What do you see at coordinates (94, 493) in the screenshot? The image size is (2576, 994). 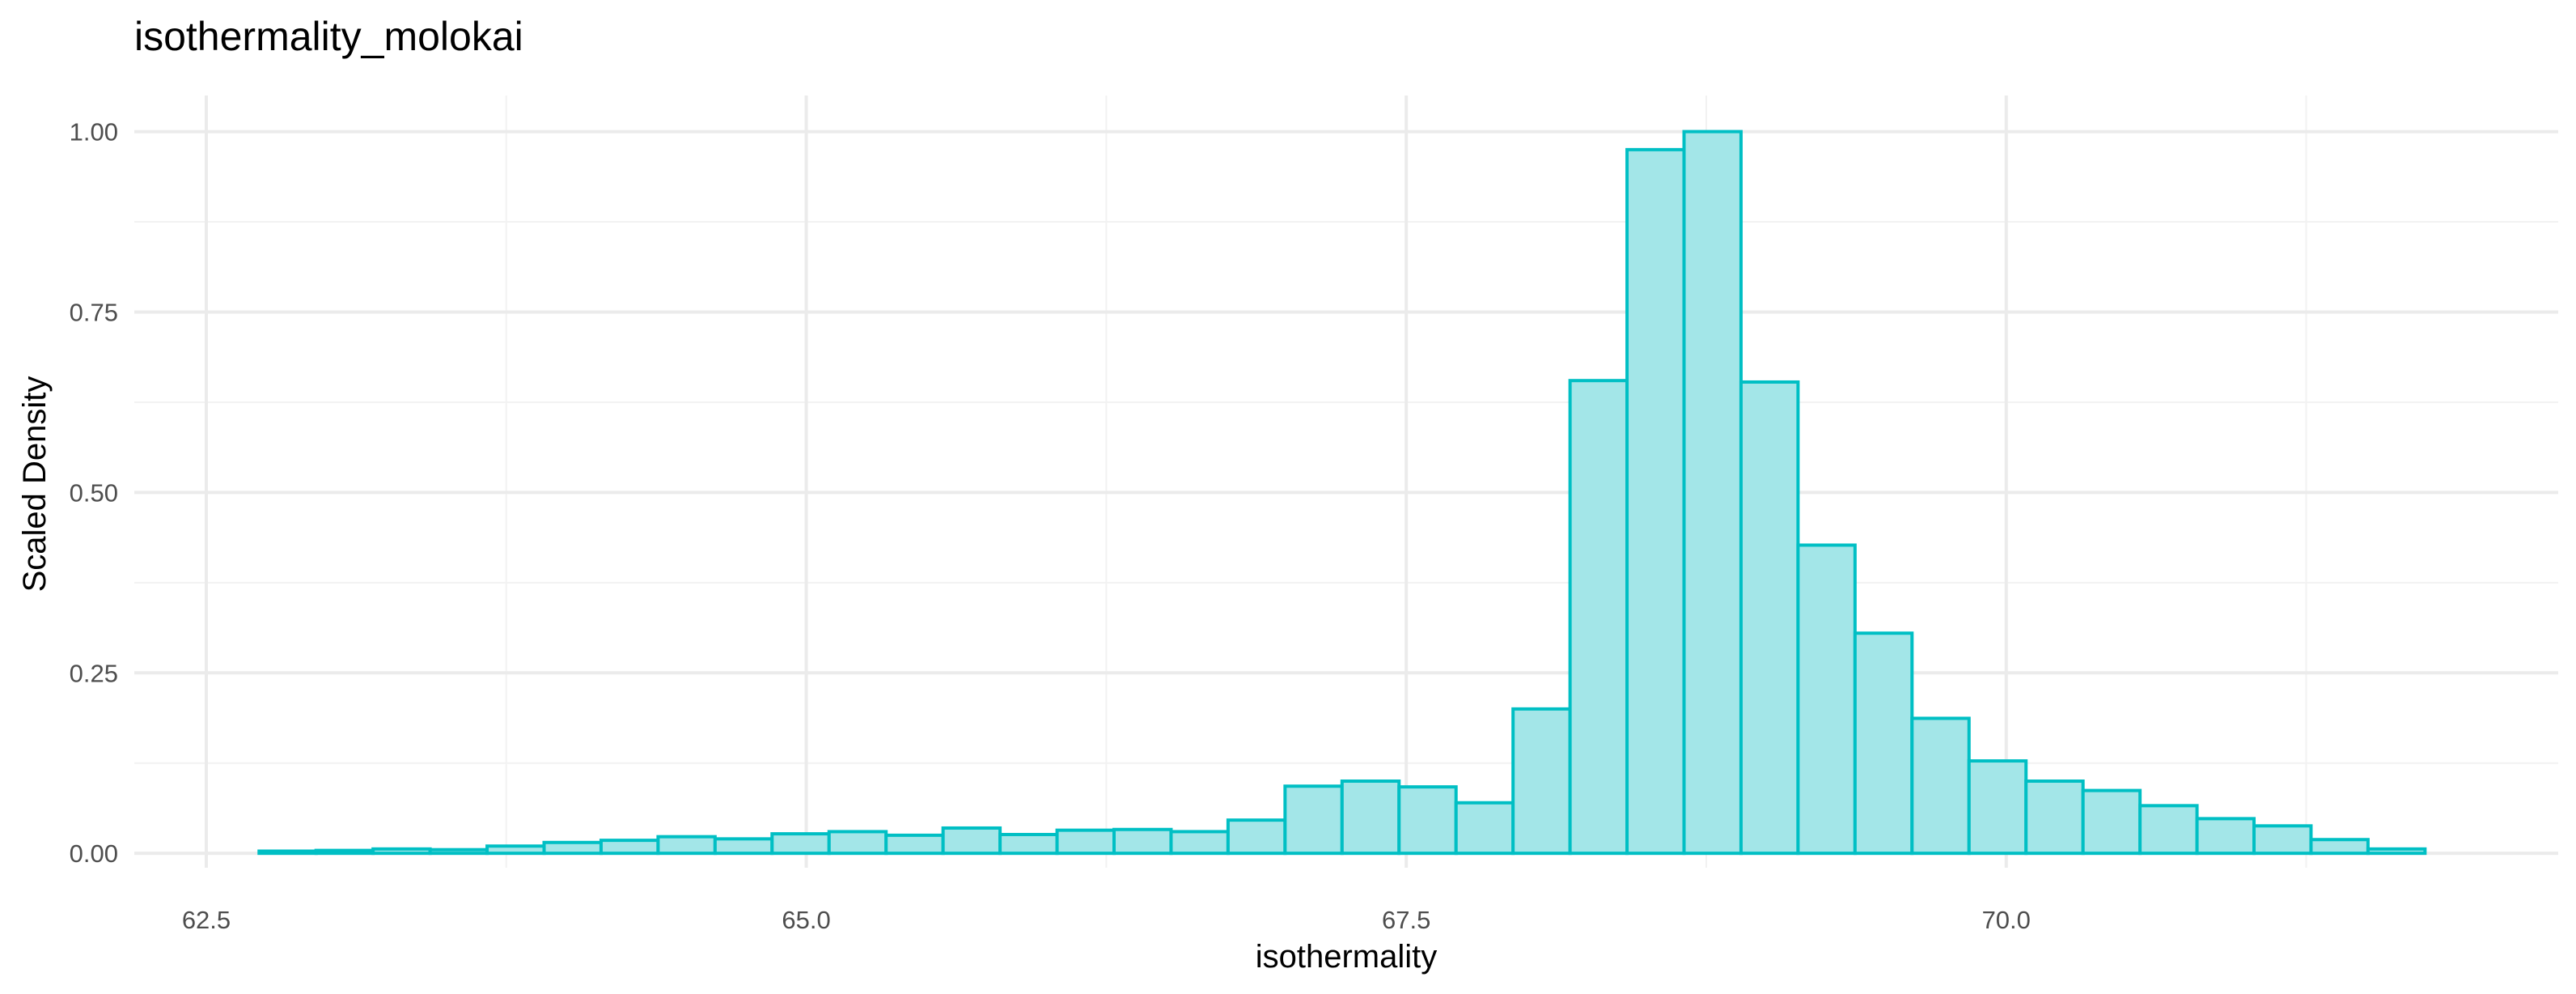 I see `y-tick-label: 0.50` at bounding box center [94, 493].